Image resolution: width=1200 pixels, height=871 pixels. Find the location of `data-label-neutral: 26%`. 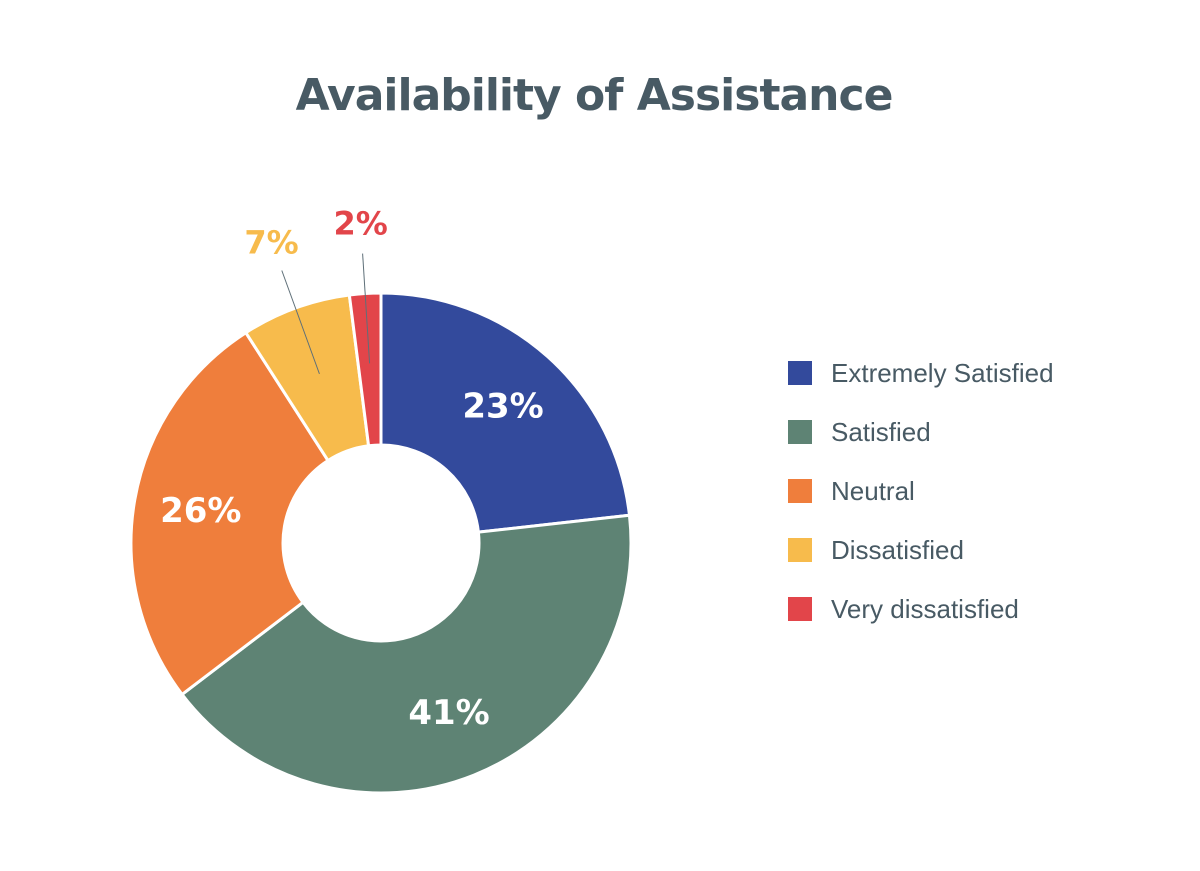

data-label-neutral: 26% is located at coordinates (200, 511).